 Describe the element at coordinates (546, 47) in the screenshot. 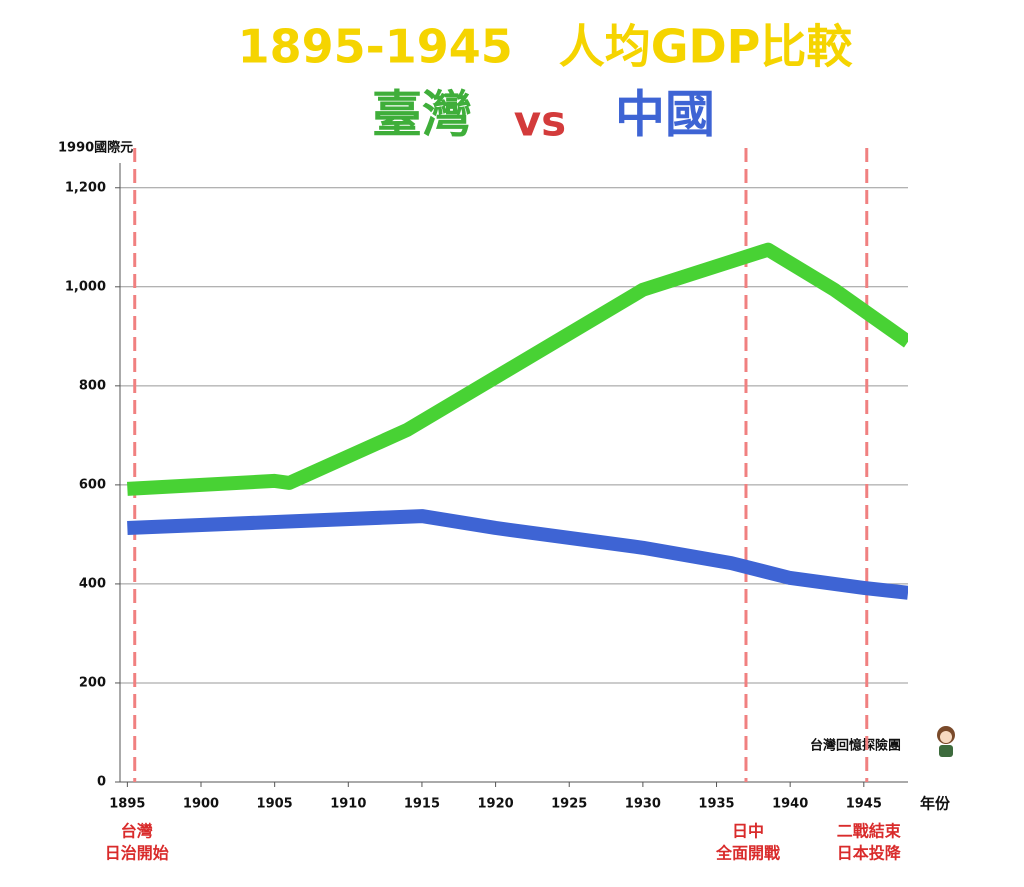

I see `chart-title: 1895-1945 人均GDP比較` at that location.